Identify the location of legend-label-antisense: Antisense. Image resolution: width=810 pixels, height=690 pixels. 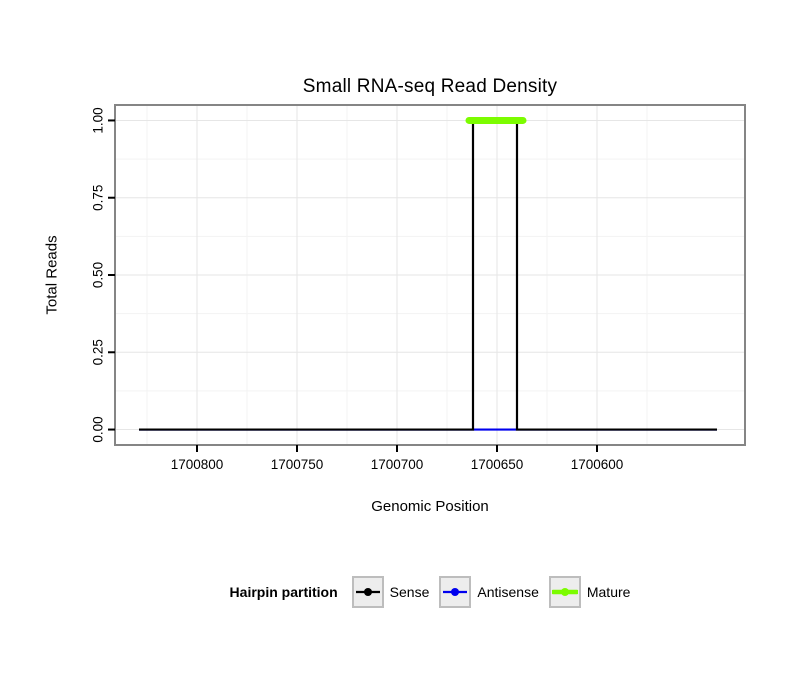
(508, 592).